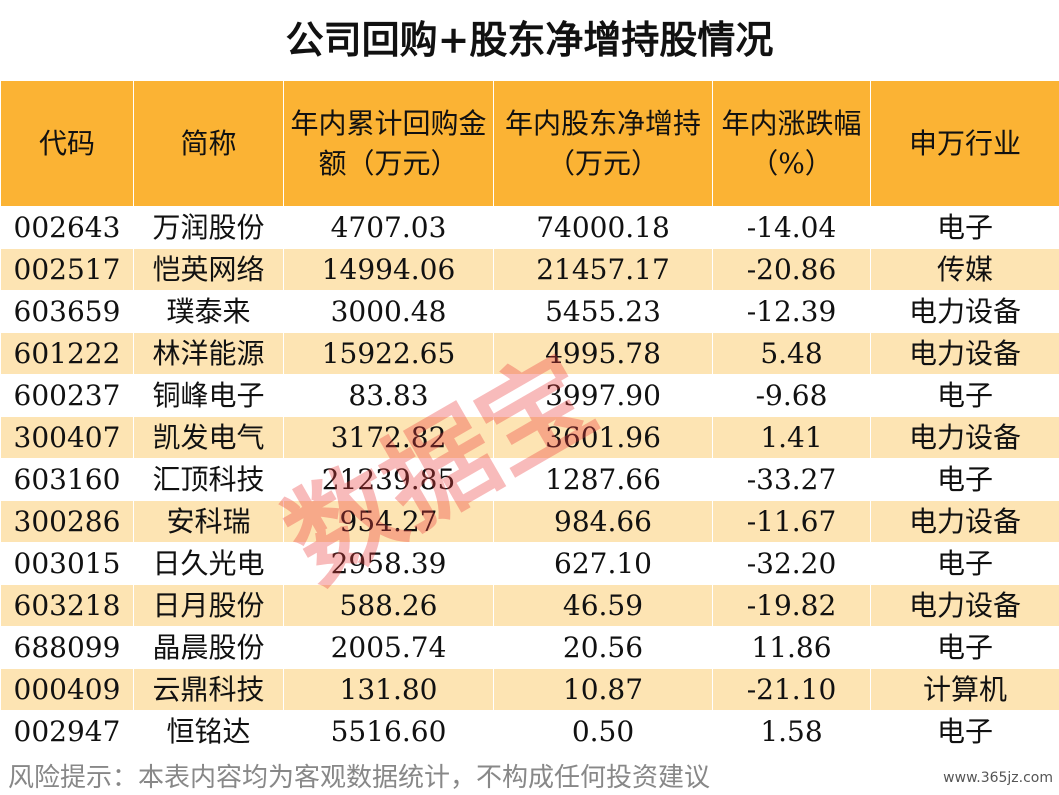  I want to click on table-cell: -9.68, so click(791, 395).